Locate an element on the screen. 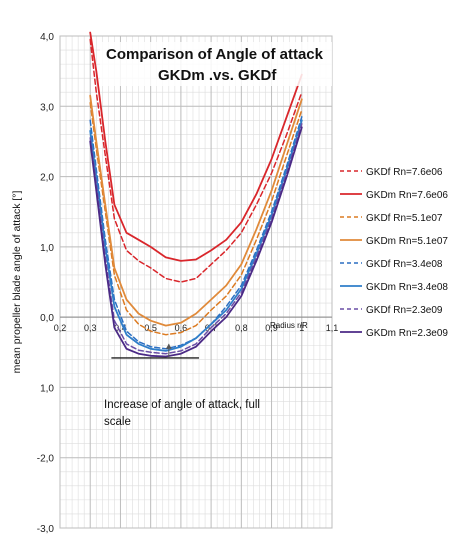 Image resolution: width=474 pixels, height=541 pixels. title-background is located at coordinates (216, 64).